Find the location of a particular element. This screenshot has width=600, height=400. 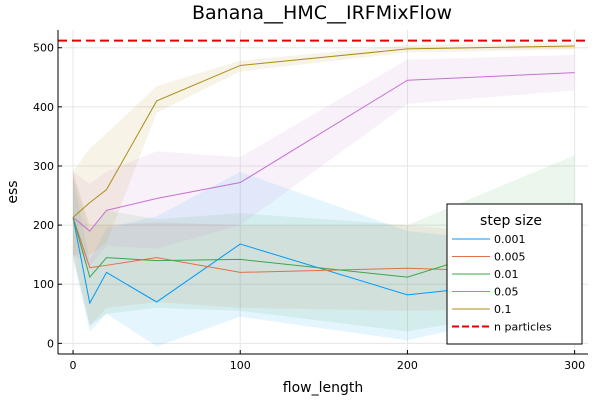

legend-title: step size is located at coordinates (511, 221).